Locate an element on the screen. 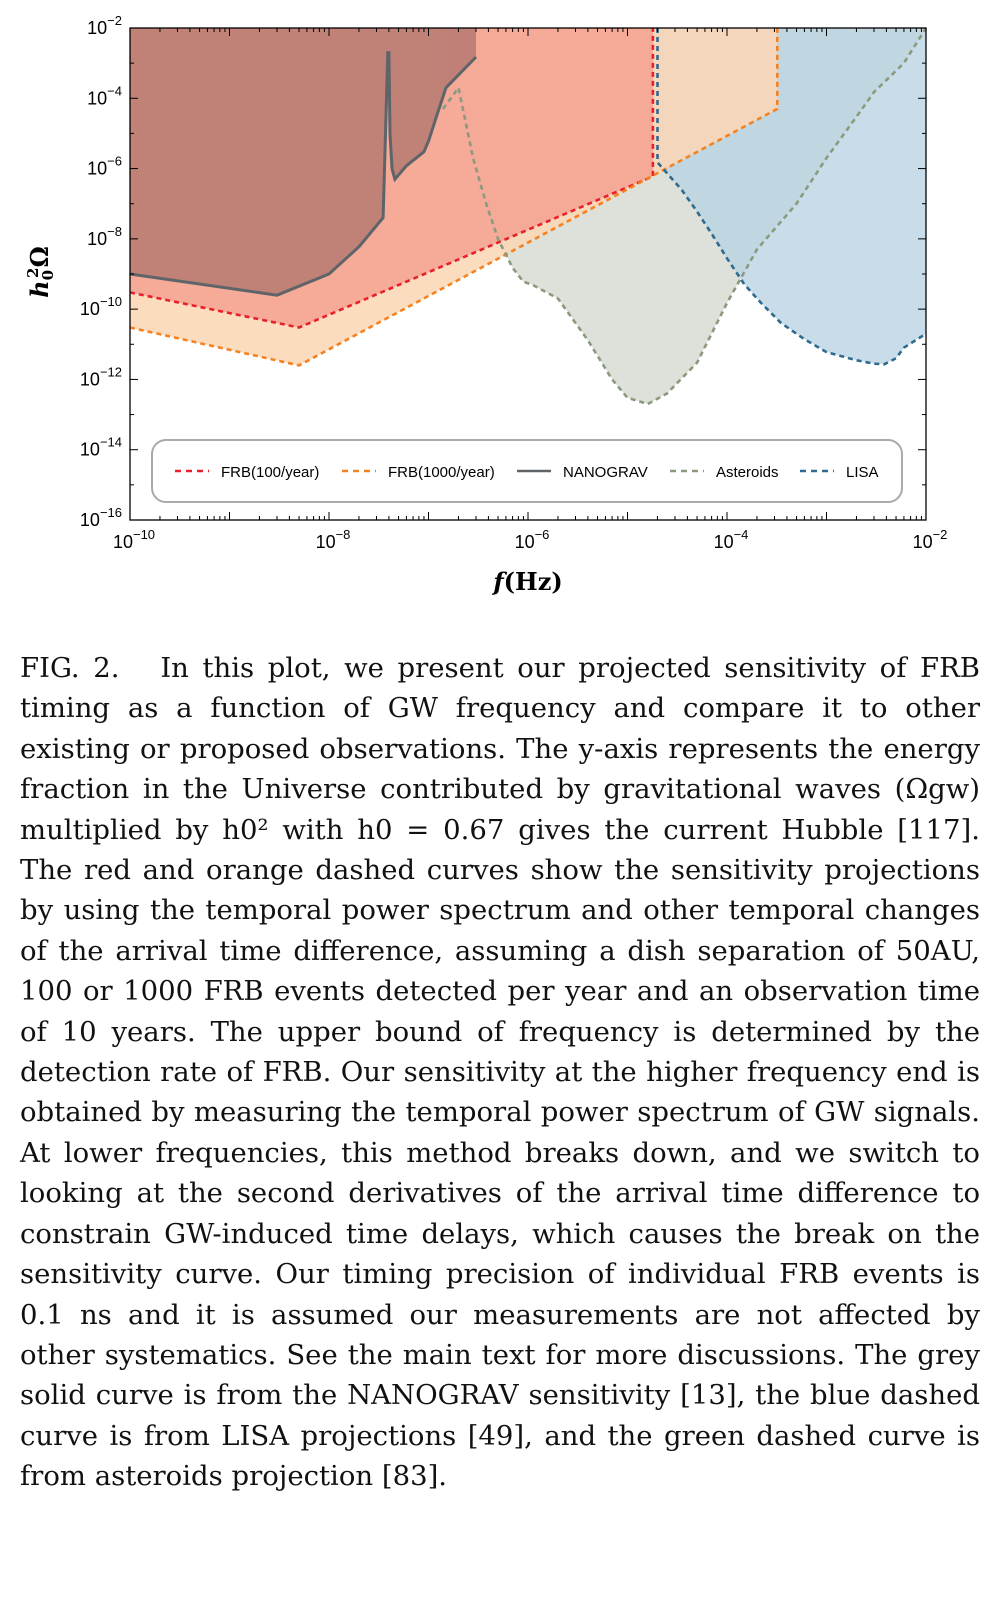 The height and width of the screenshot is (1615, 997). legend-label-lisa: LISA is located at coordinates (862, 472).